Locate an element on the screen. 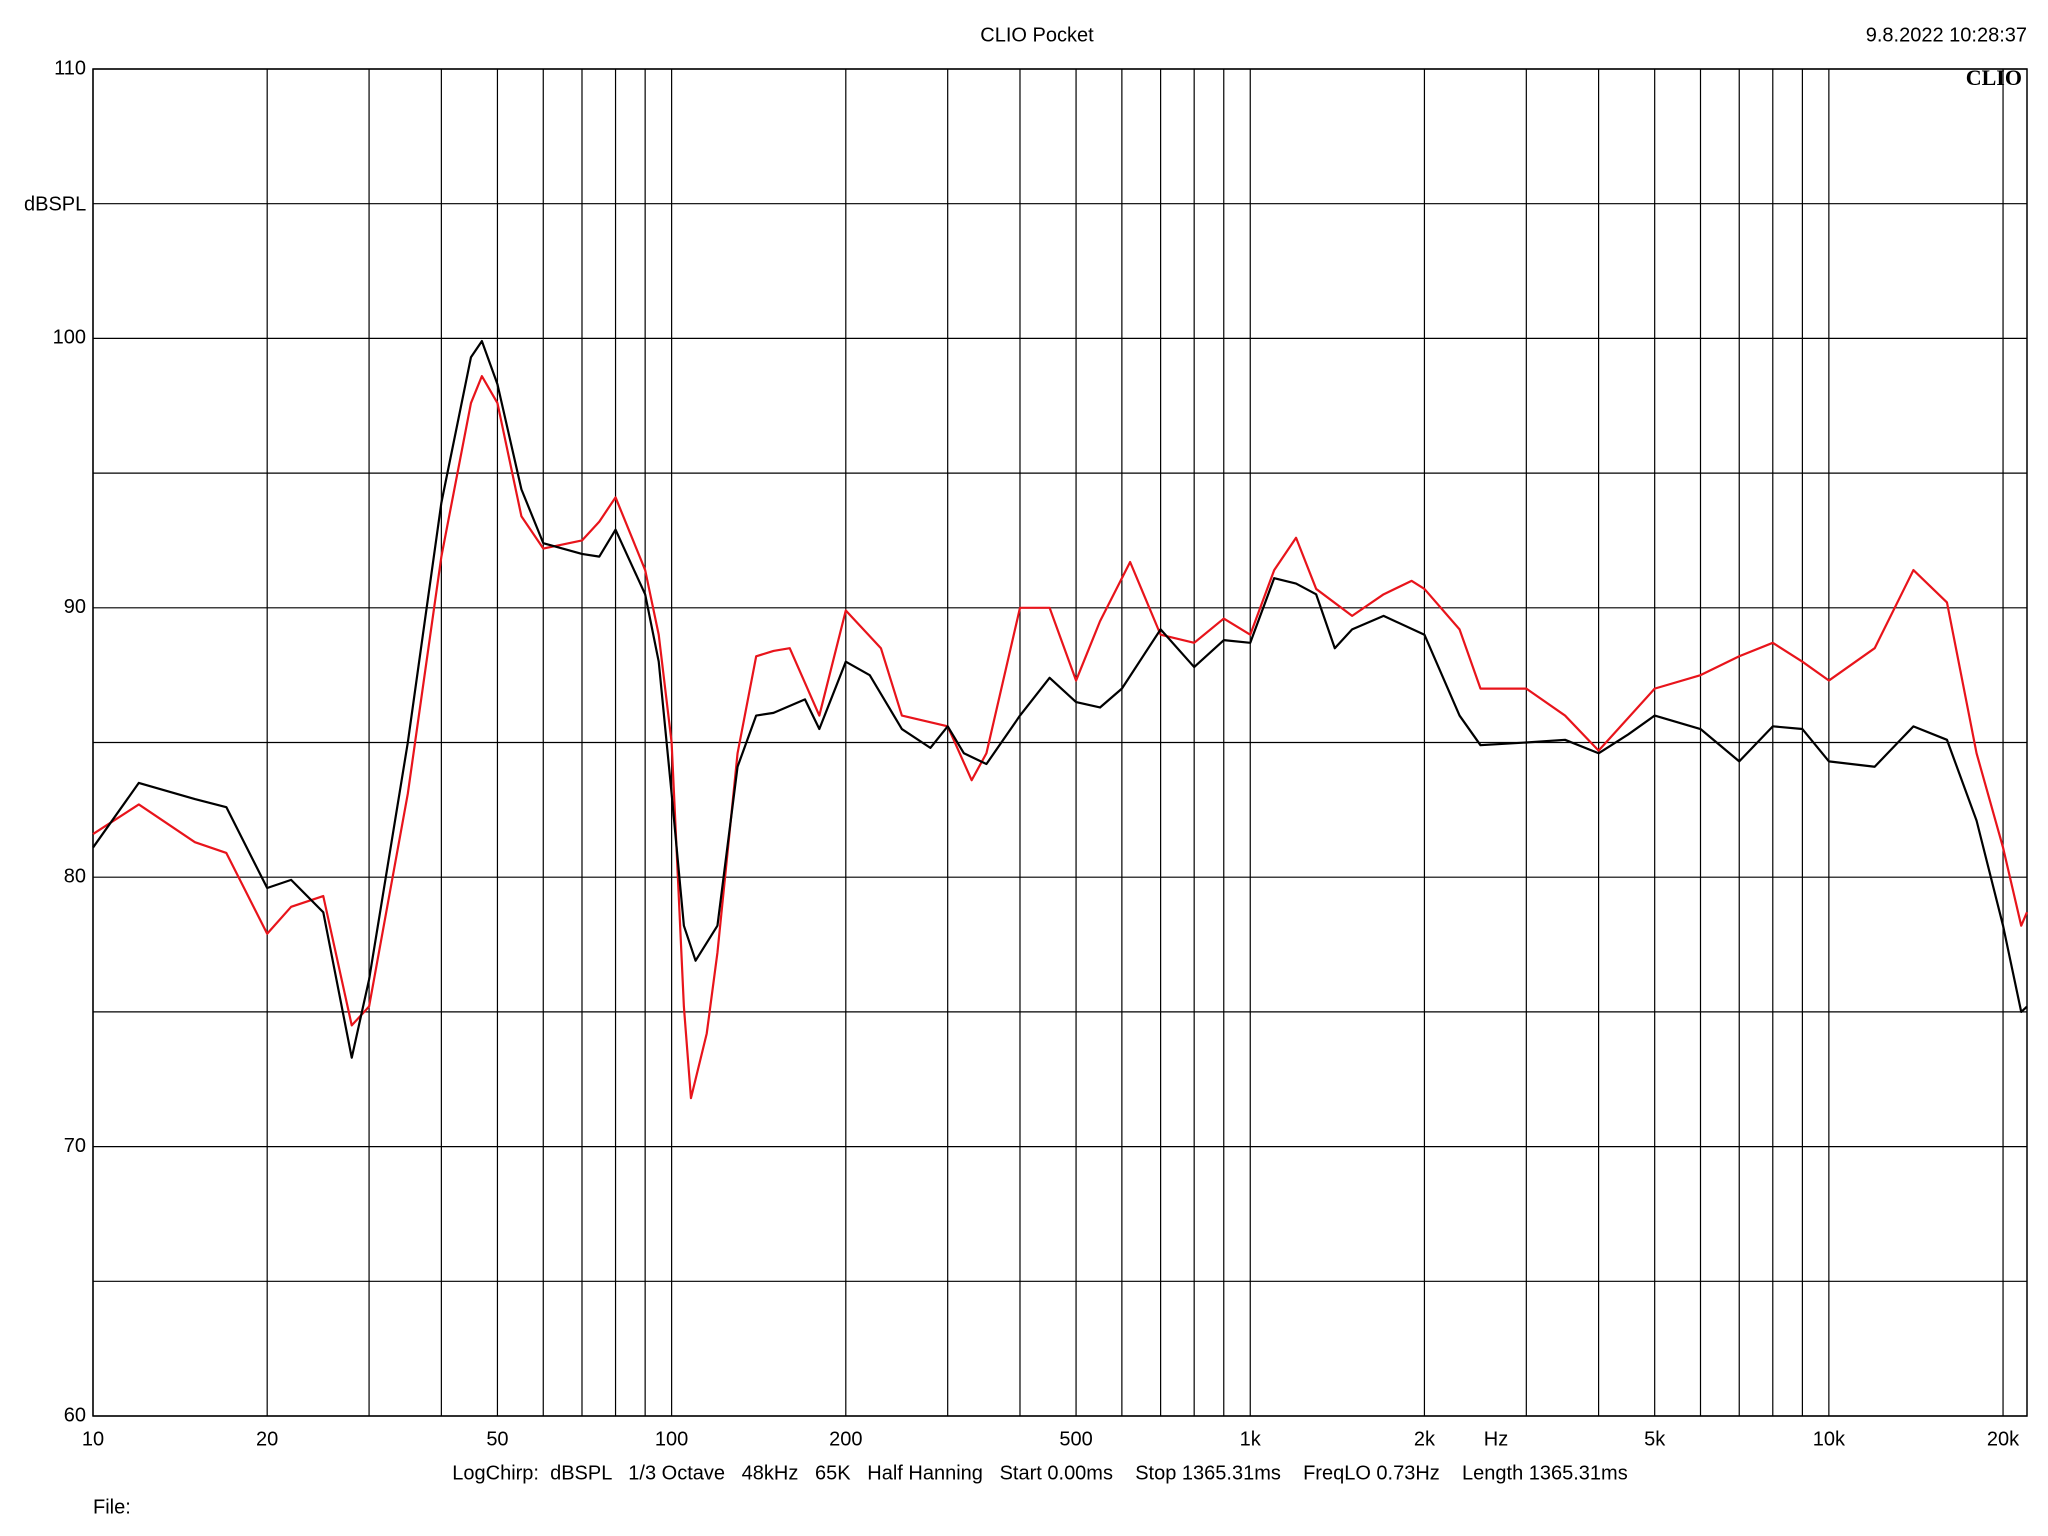  x-tick-label: 10 is located at coordinates (93, 1439).